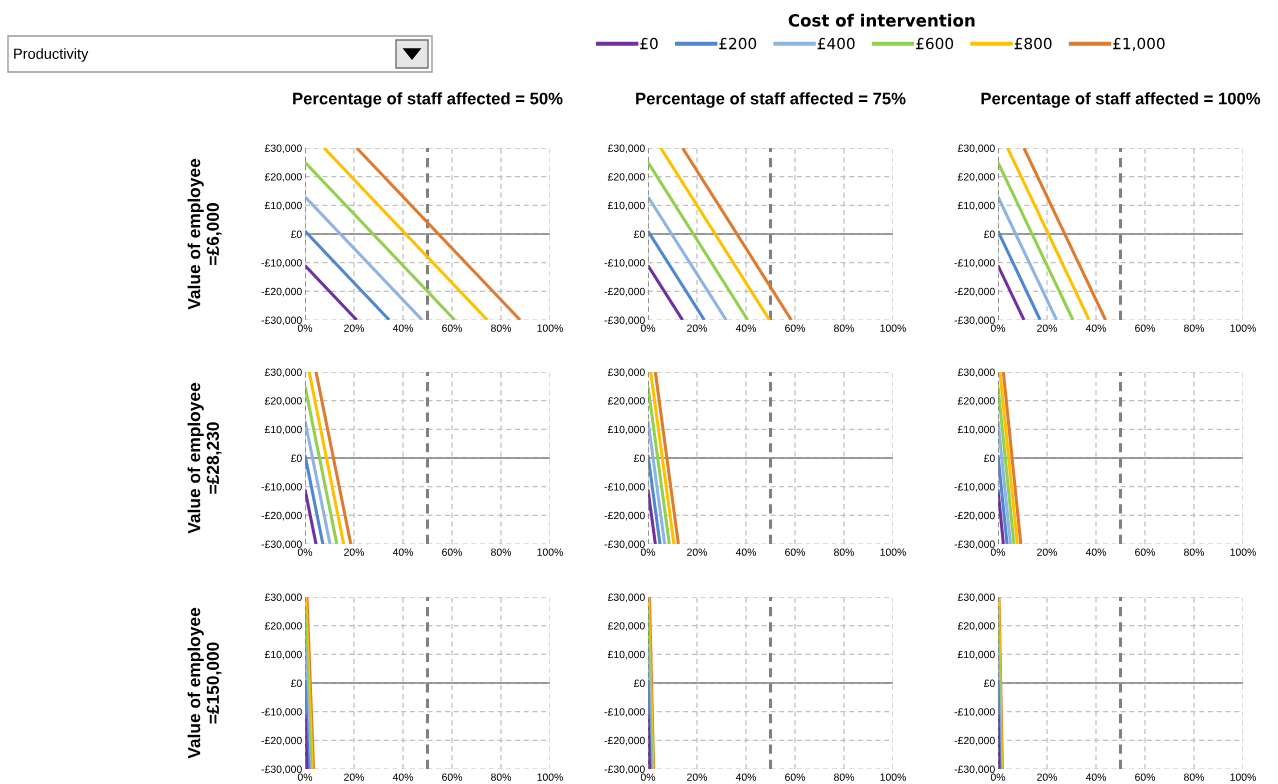 Image resolution: width=1278 pixels, height=784 pixels. I want to click on chart-title: Percentage of staff affected = 100%, so click(1121, 100).